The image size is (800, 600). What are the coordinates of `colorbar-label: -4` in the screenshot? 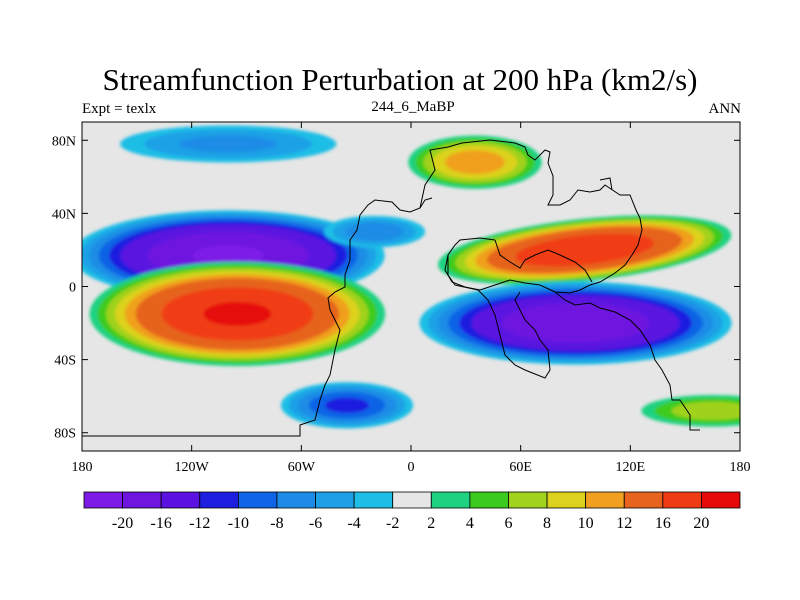 It's located at (353, 523).